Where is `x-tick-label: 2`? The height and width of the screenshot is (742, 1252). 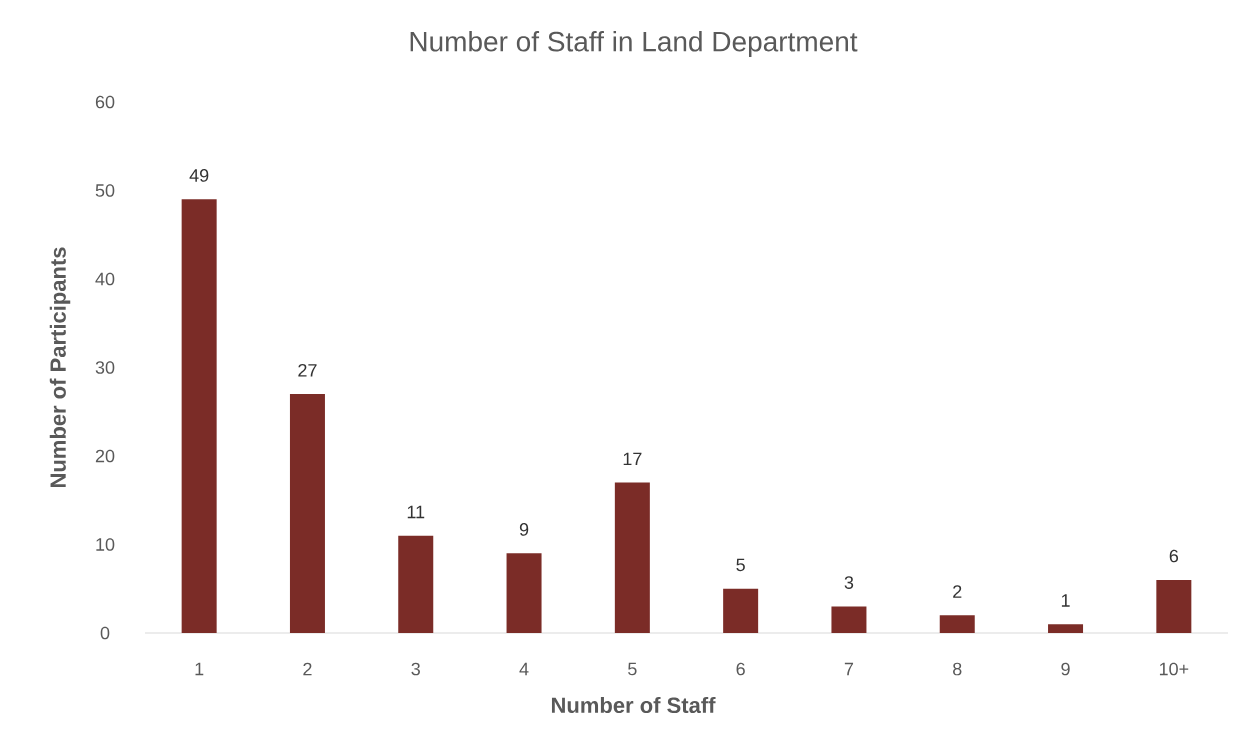
x-tick-label: 2 is located at coordinates (307, 669).